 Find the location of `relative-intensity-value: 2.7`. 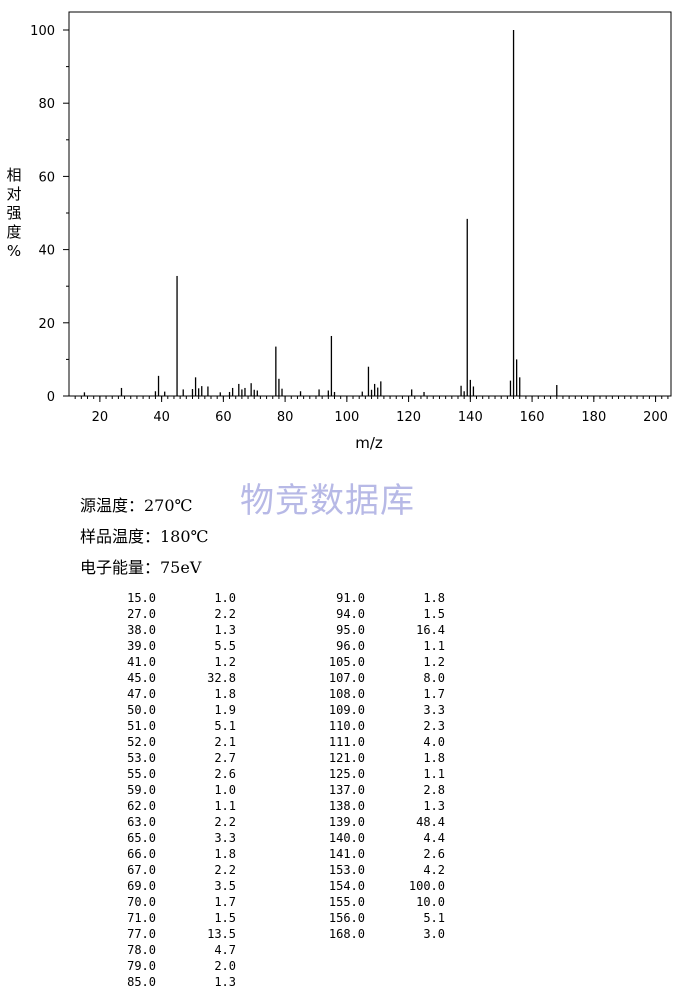

relative-intensity-value: 2.7 is located at coordinates (225, 758).